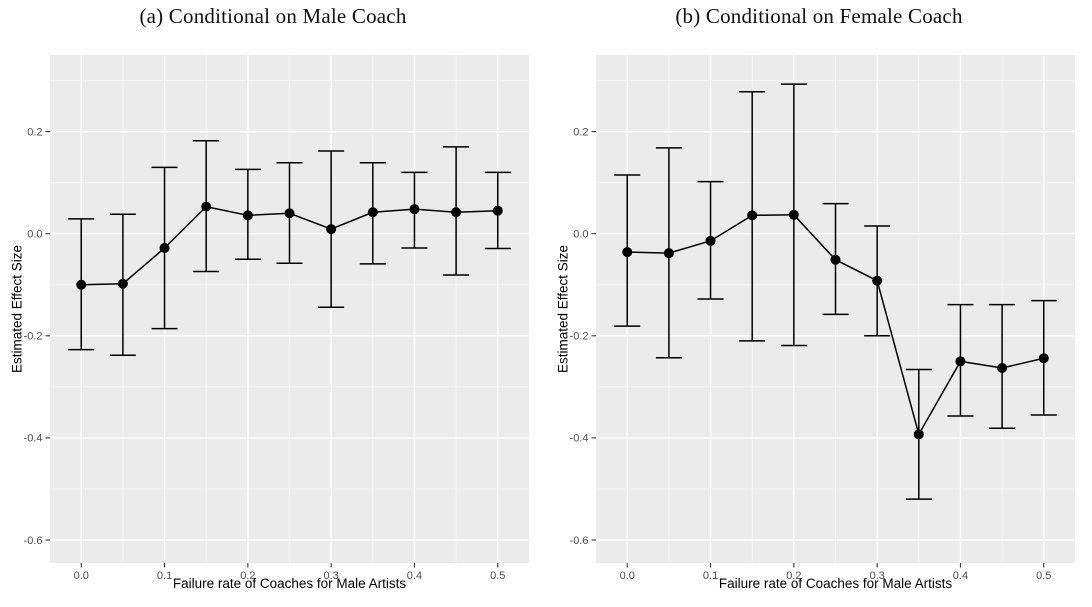 The height and width of the screenshot is (607, 1092). What do you see at coordinates (17, 309) in the screenshot?
I see `panel-a-y-axis-title: Estimated Effect Size` at bounding box center [17, 309].